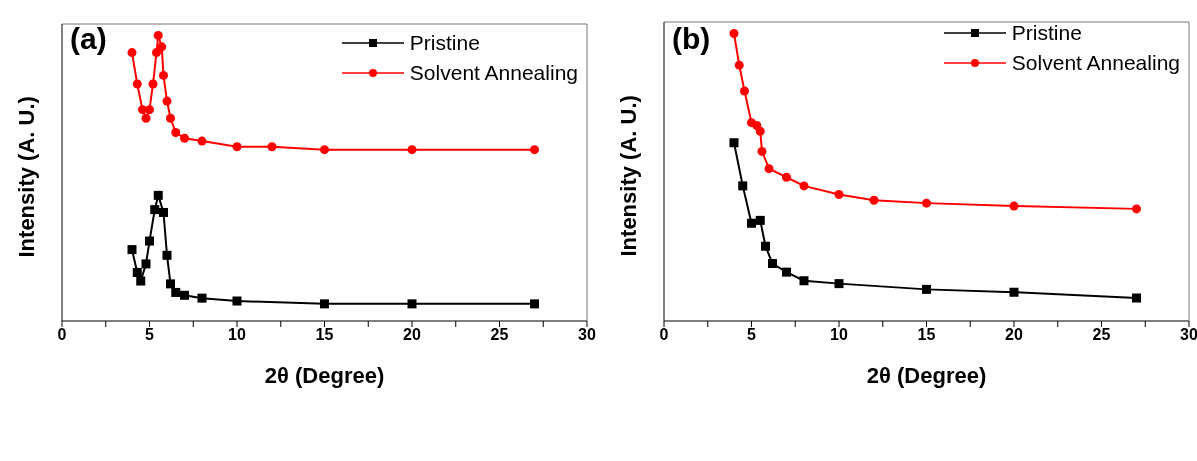  I want to click on chart-title: (a), so click(88, 39).